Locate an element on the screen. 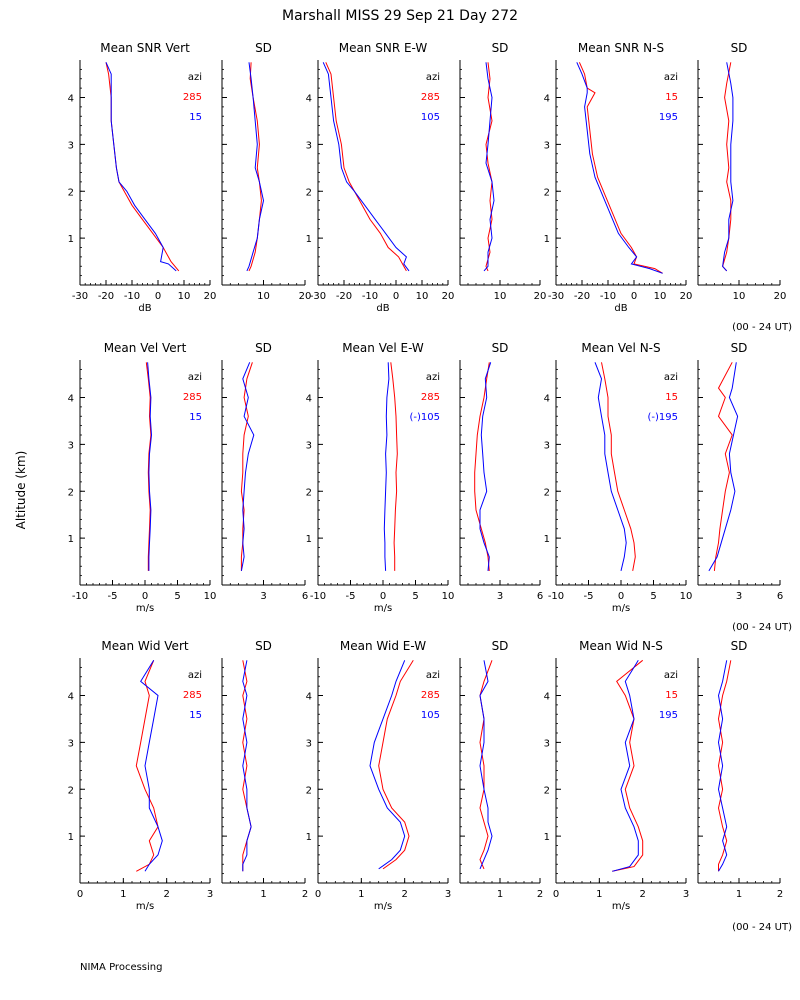 The height and width of the screenshot is (1000, 800). panel-wid_vert: Mean Wid Vert 1 2 3 4 0 1 2 3 m/s azi 285 15 is located at coordinates (141, 775).